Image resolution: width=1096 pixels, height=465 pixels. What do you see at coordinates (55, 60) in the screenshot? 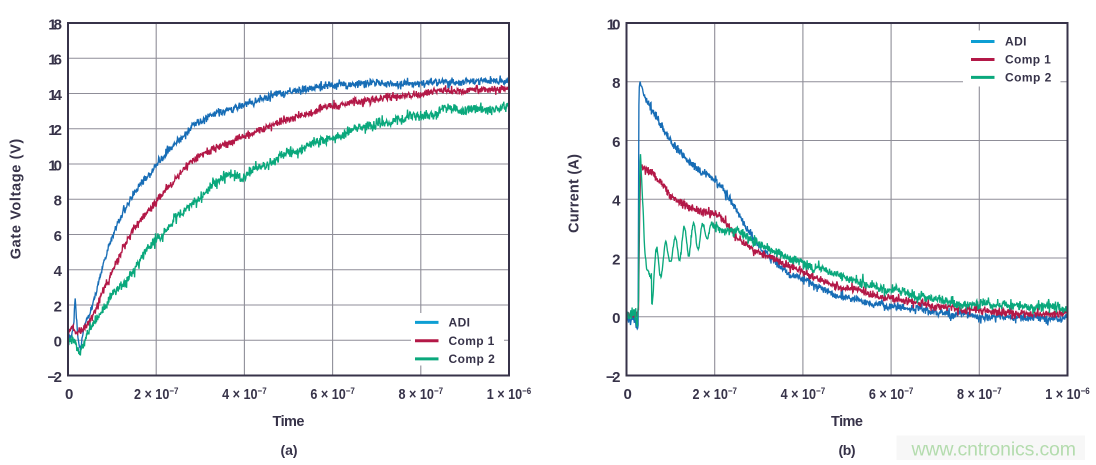
I see `svg-text: 16` at bounding box center [55, 60].